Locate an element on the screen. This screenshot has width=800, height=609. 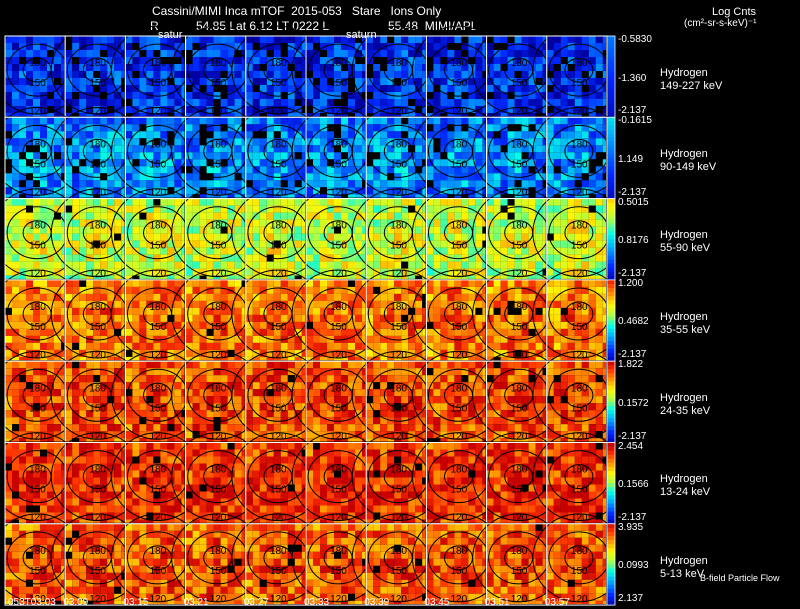
row-label: Hydrogen 149-227 keV is located at coordinates (691, 80).